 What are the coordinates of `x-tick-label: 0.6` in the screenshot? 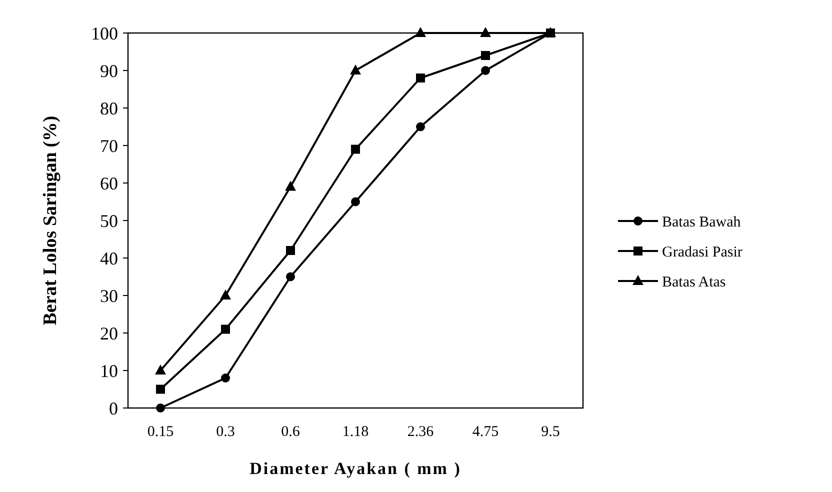 It's located at (290, 432).